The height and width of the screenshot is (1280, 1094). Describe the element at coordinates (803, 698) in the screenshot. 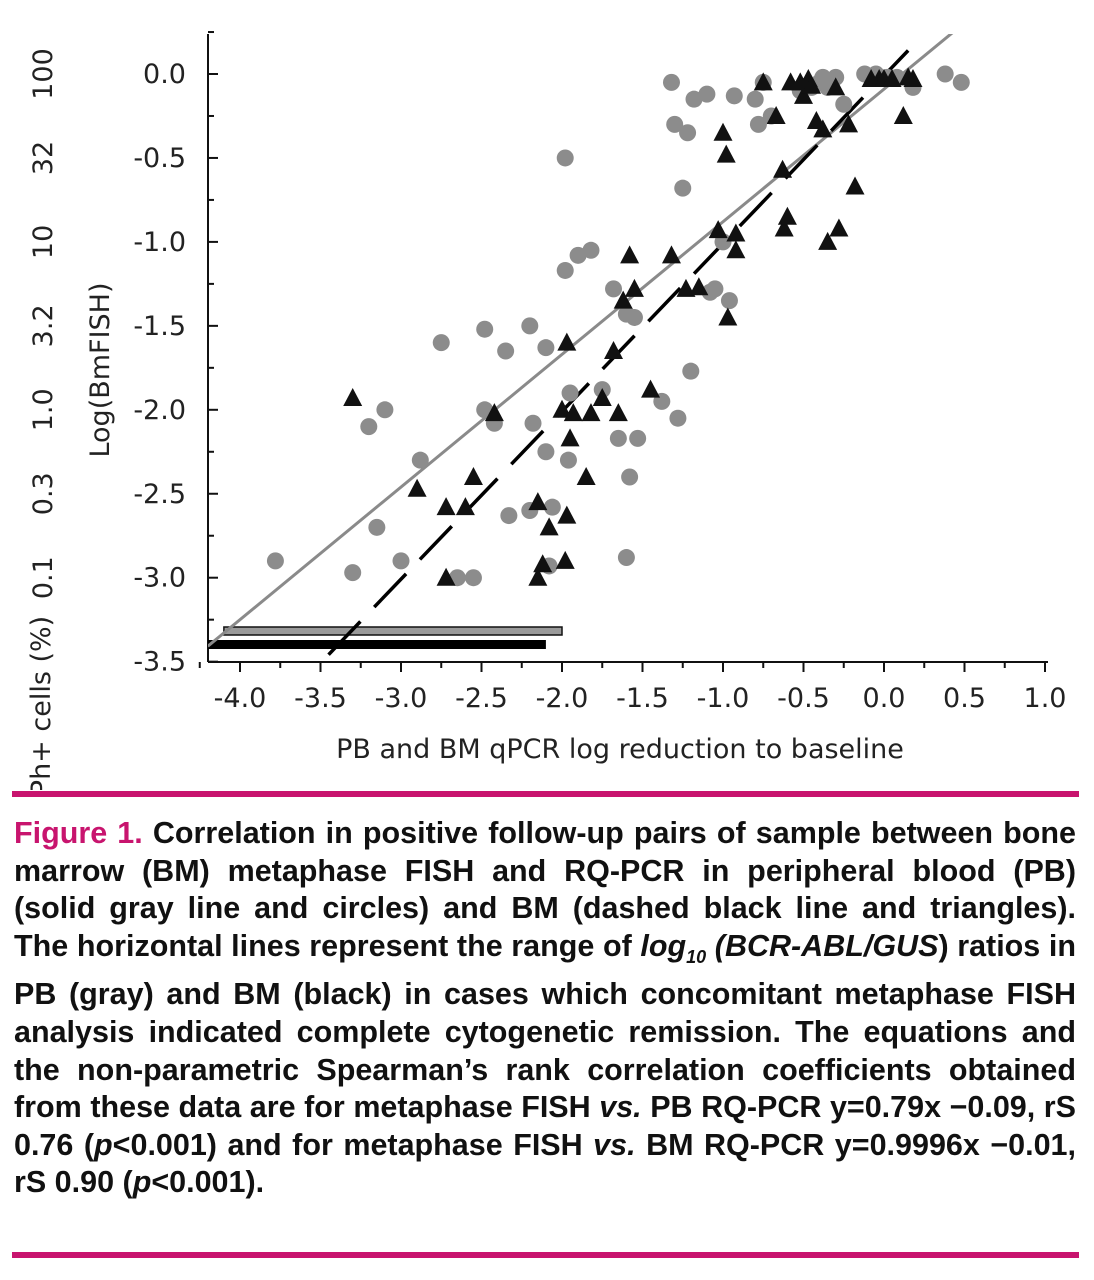

I see `x-tick-label: -0.5` at that location.